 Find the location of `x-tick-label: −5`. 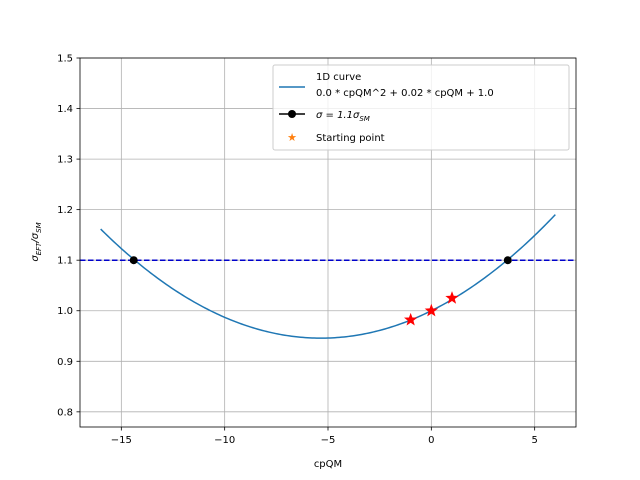

x-tick-label: −5 is located at coordinates (328, 440).